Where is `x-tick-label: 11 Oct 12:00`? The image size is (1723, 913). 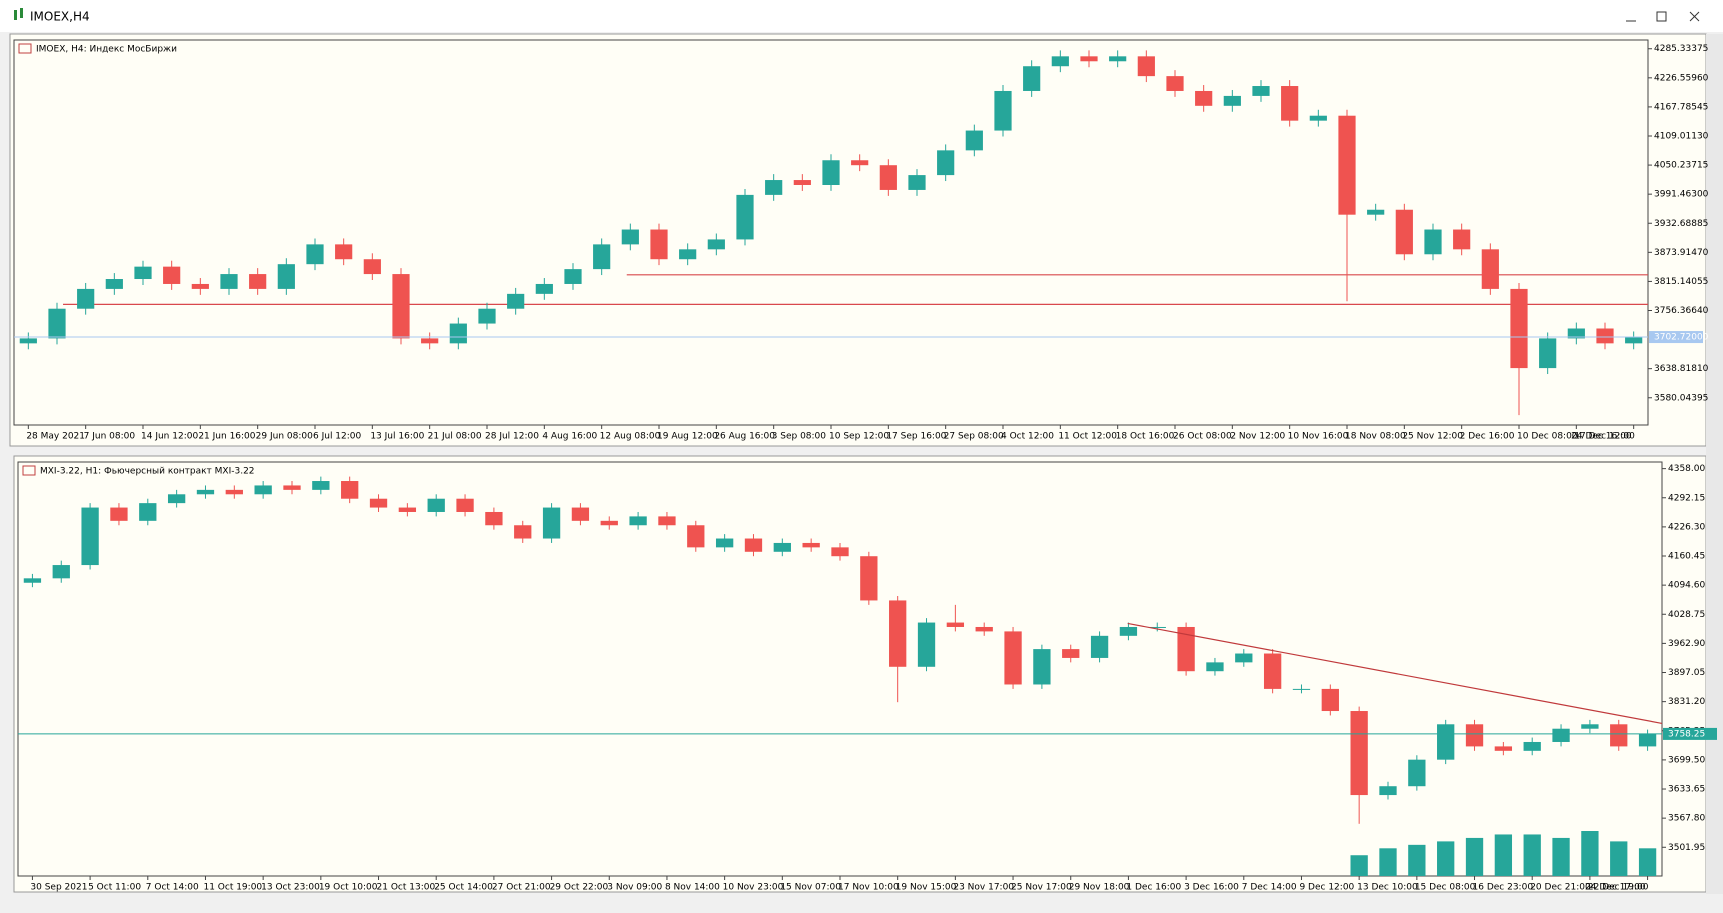 x-tick-label: 11 Oct 12:00 is located at coordinates (1087, 437).